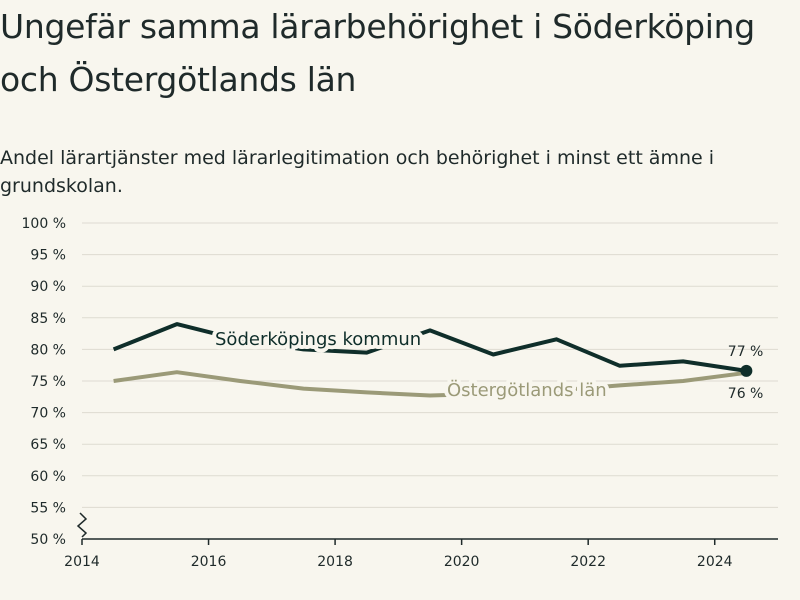  I want to click on y-tick-label: 75 %, so click(48, 382).